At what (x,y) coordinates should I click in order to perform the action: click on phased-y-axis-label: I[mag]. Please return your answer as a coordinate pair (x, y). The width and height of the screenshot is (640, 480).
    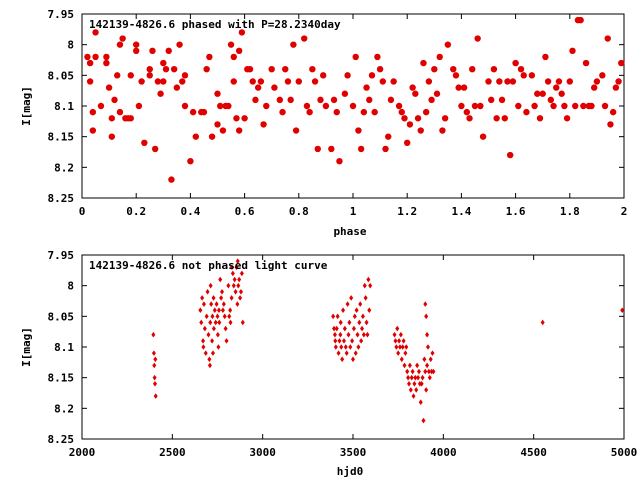
    Looking at the image, I should click on (26, 106).